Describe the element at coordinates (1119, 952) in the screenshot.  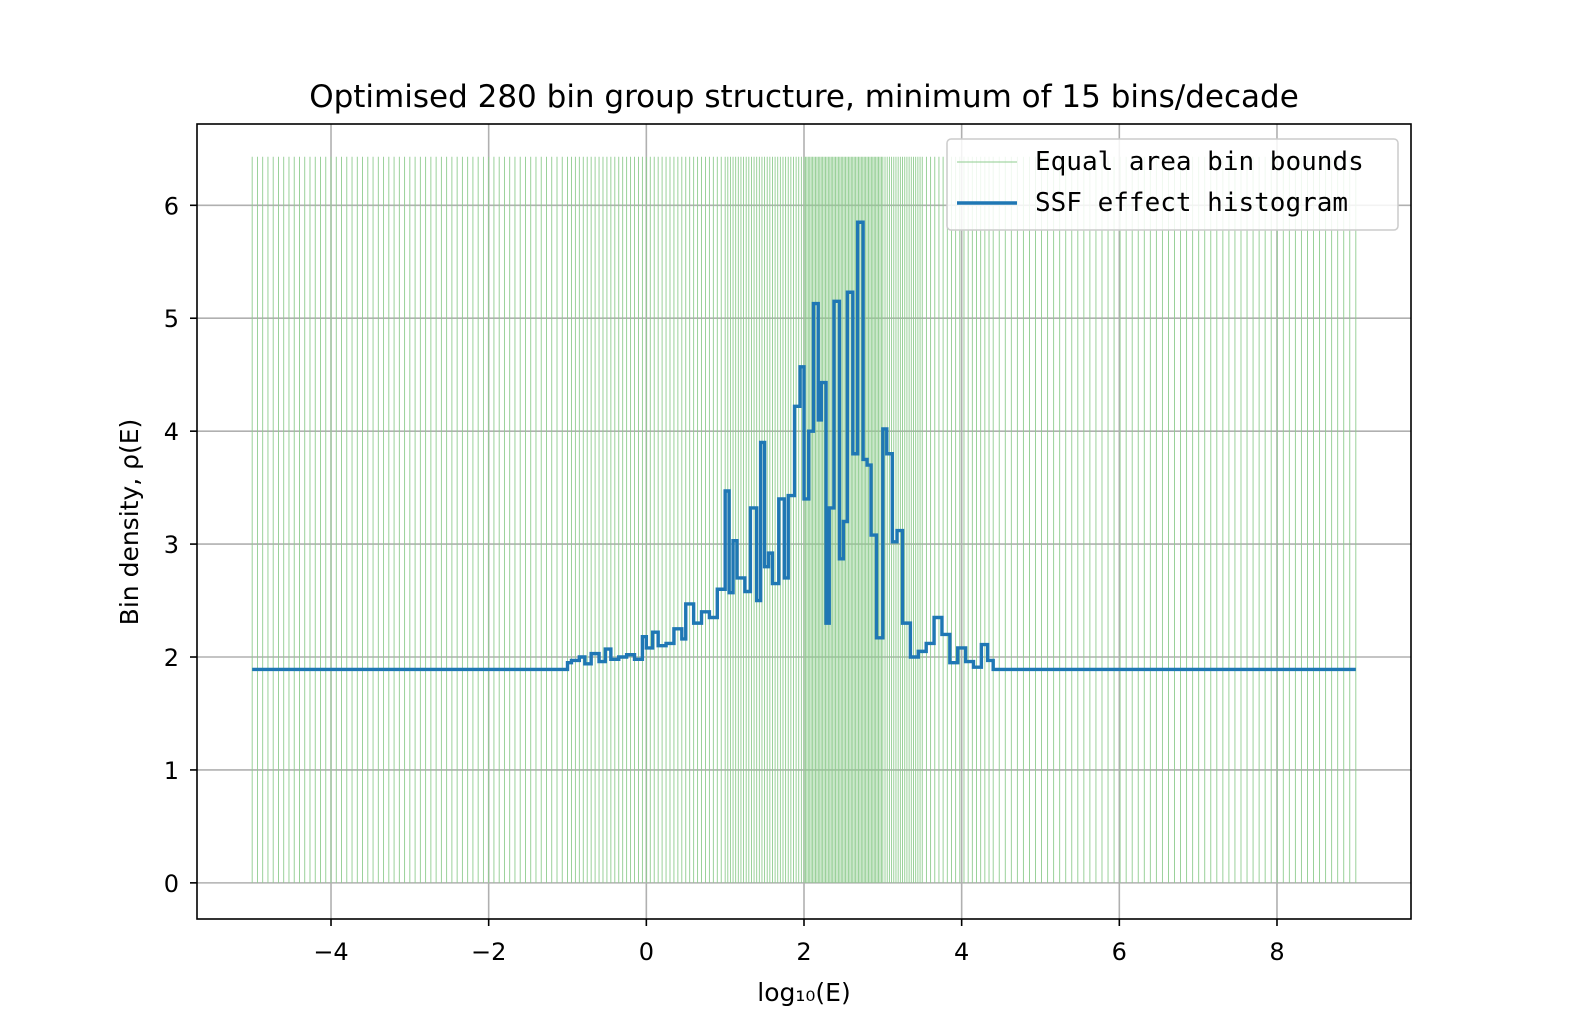
I see `x-tick-label: 6` at that location.